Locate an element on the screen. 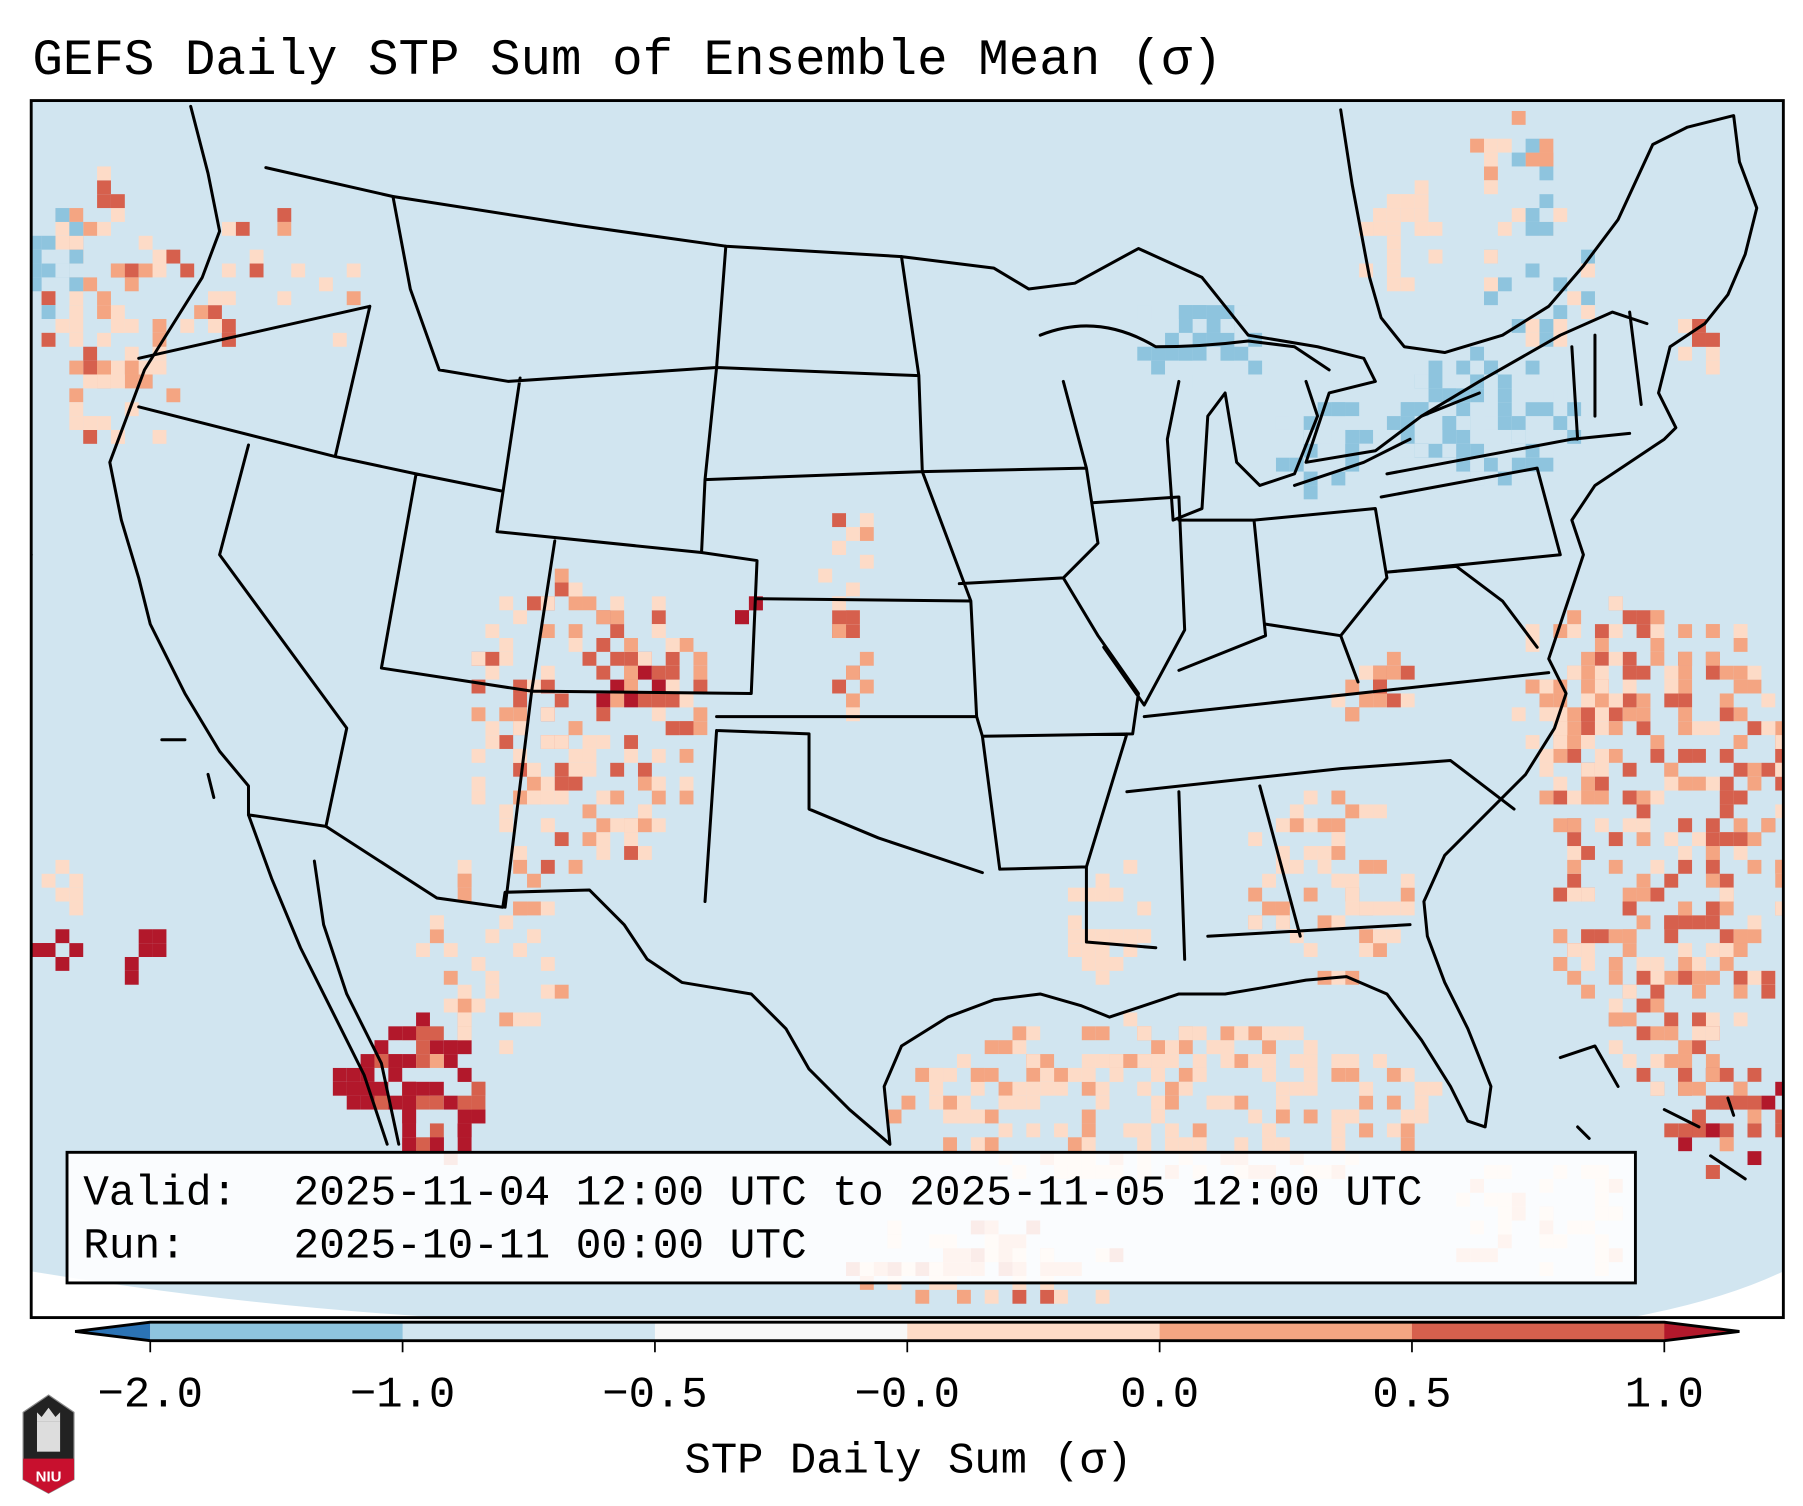  colorbar-segment is located at coordinates (1034, 1331).